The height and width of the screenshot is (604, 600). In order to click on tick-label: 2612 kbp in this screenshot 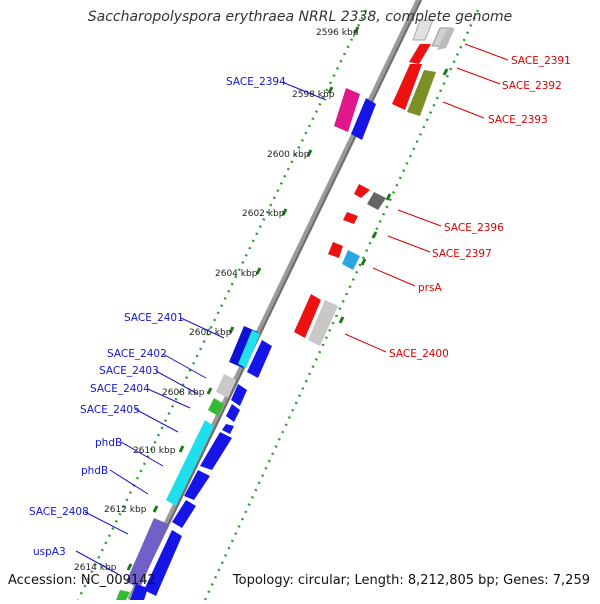, I will do `click(125, 510)`.